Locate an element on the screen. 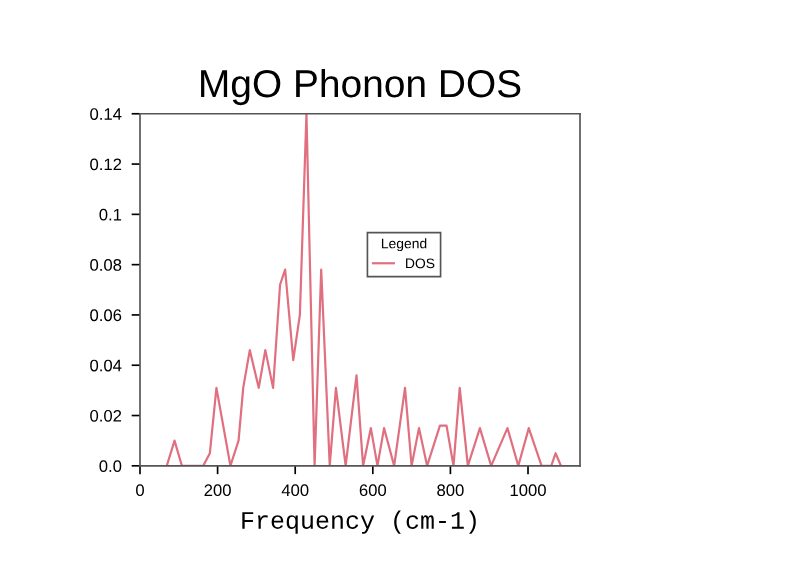 The image size is (800, 566). x-axis-title: Frequency (cm-1) is located at coordinates (359, 522).